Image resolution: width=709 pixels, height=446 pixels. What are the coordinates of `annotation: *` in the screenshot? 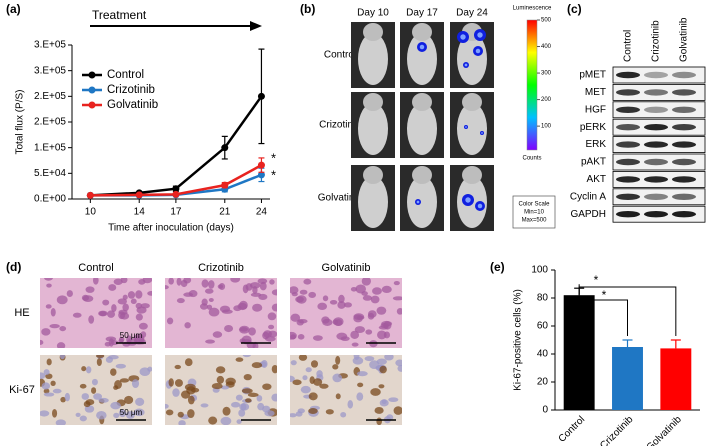 It's located at (273, 157).